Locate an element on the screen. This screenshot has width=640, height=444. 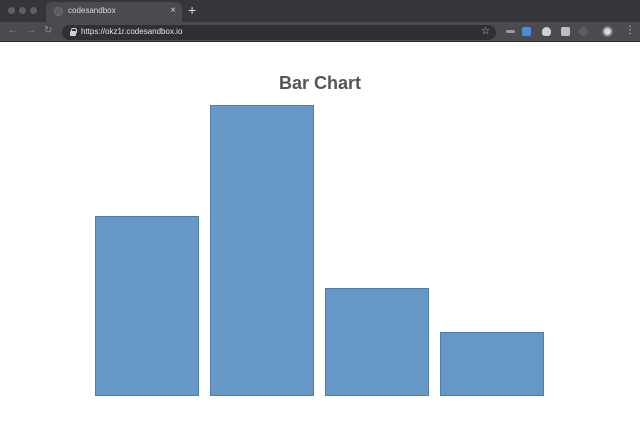
lock-icon is located at coordinates (73, 32).